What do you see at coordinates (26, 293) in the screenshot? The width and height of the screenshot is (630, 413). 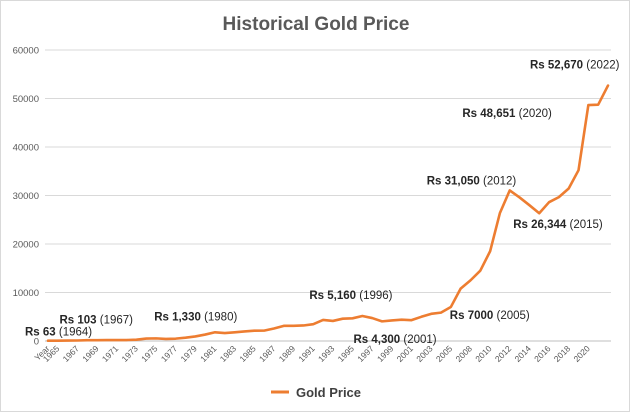 I see `y-tick-label: 10000` at bounding box center [26, 293].